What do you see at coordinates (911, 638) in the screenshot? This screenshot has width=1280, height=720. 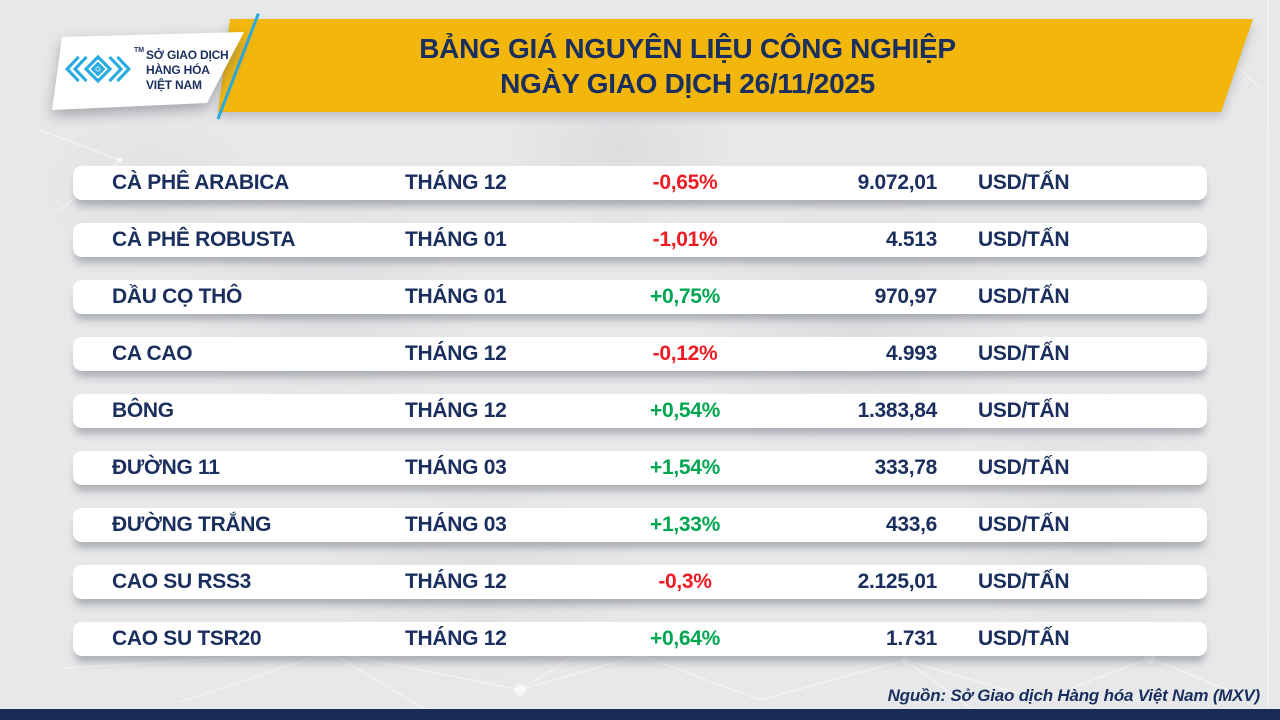 I see `price-value: 1.731` at bounding box center [911, 638].